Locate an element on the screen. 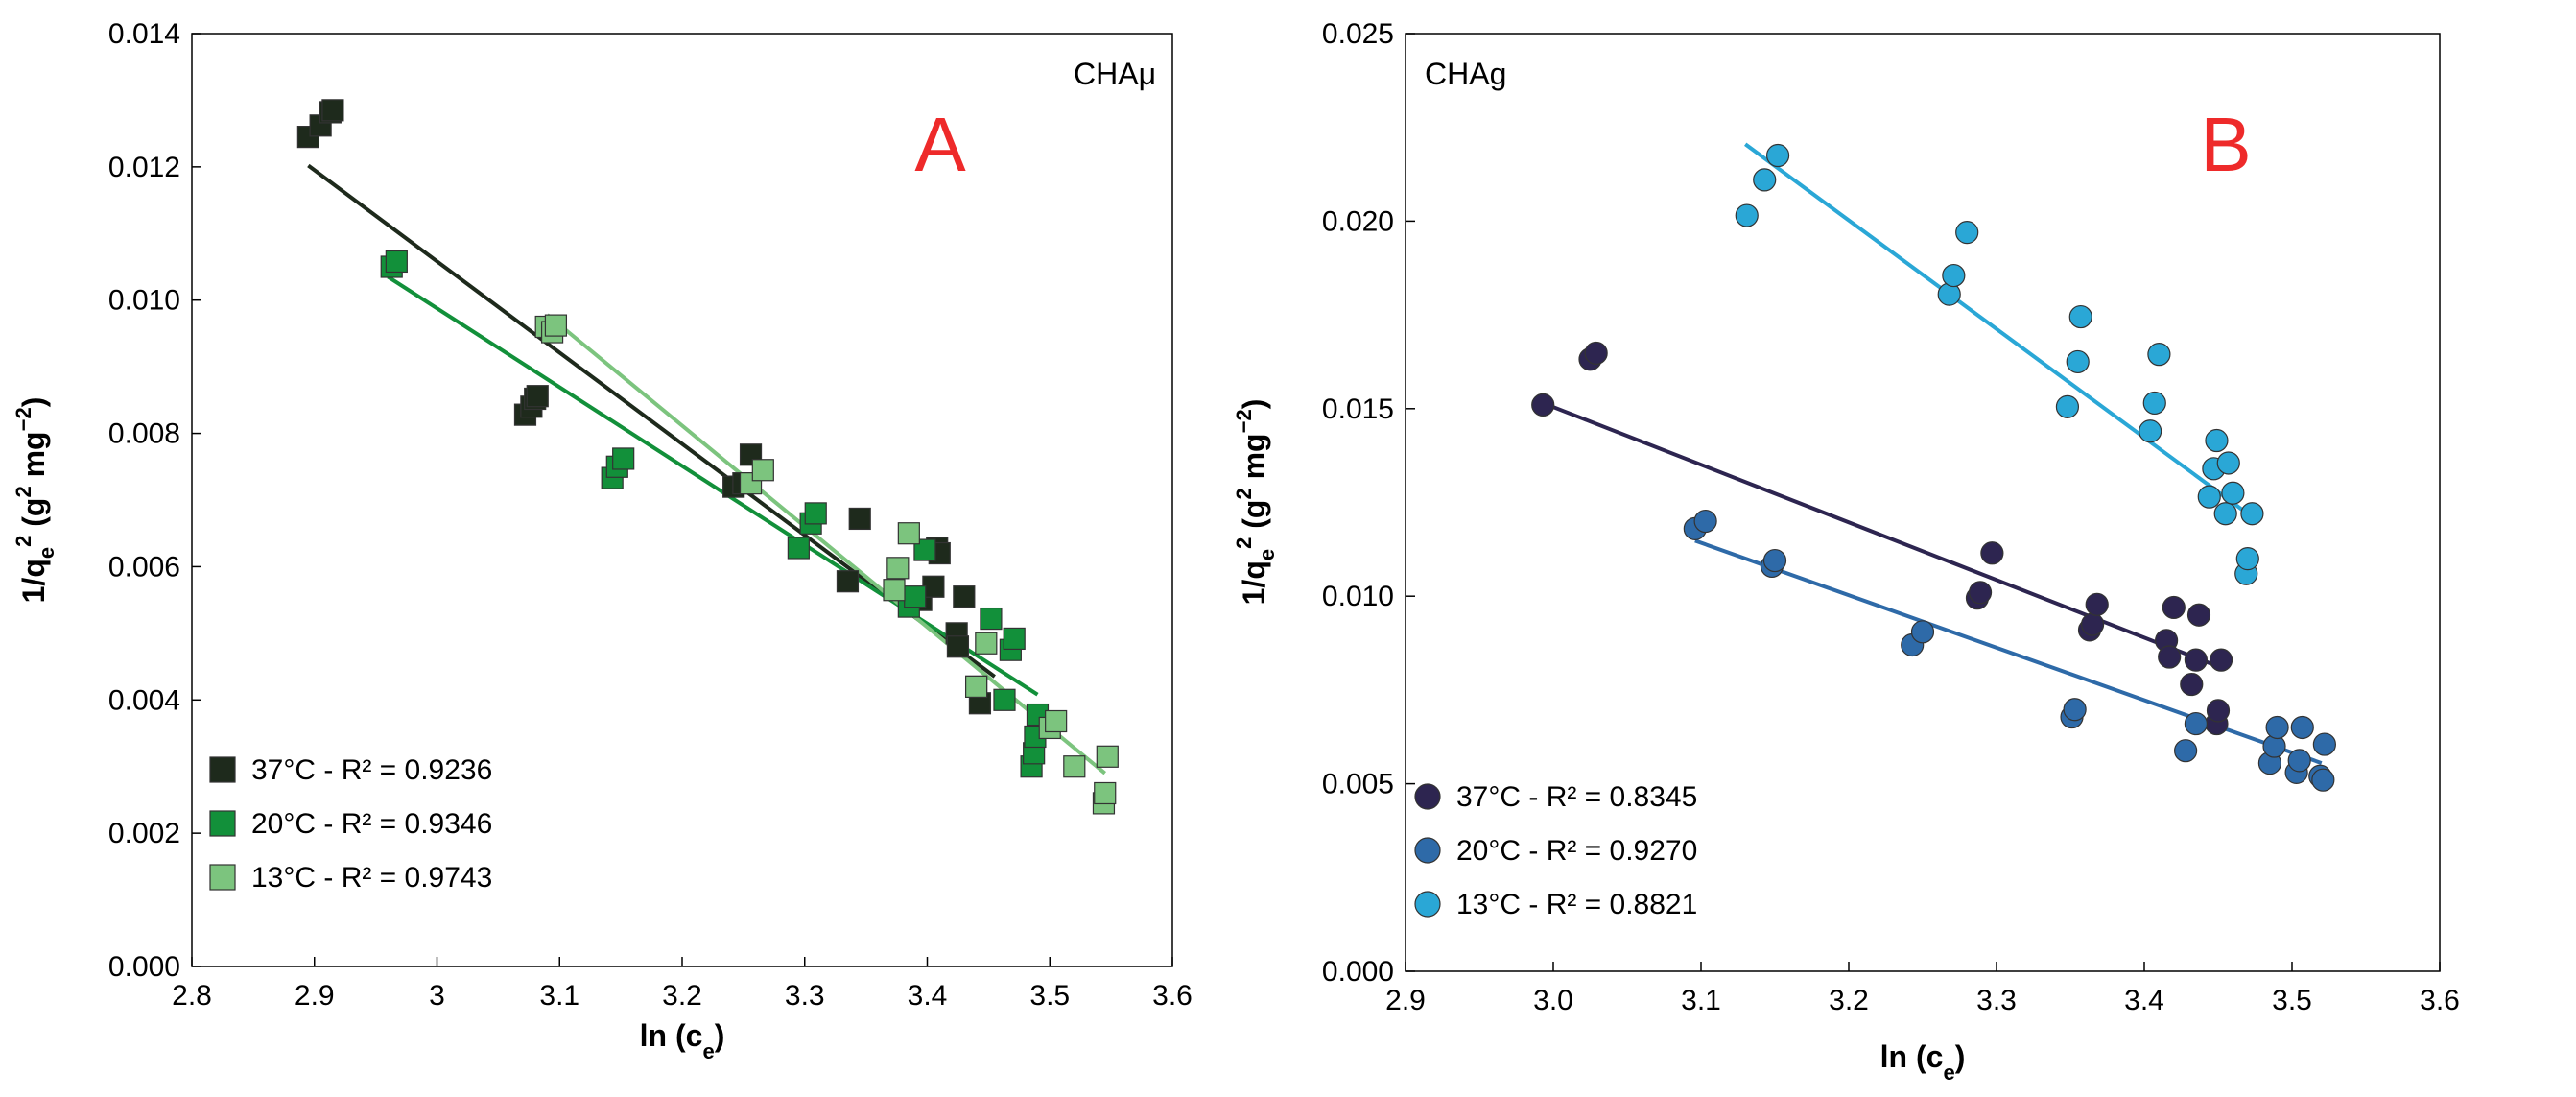 The image size is (2576, 1097). y-tick-label: 0.000 is located at coordinates (1358, 972).